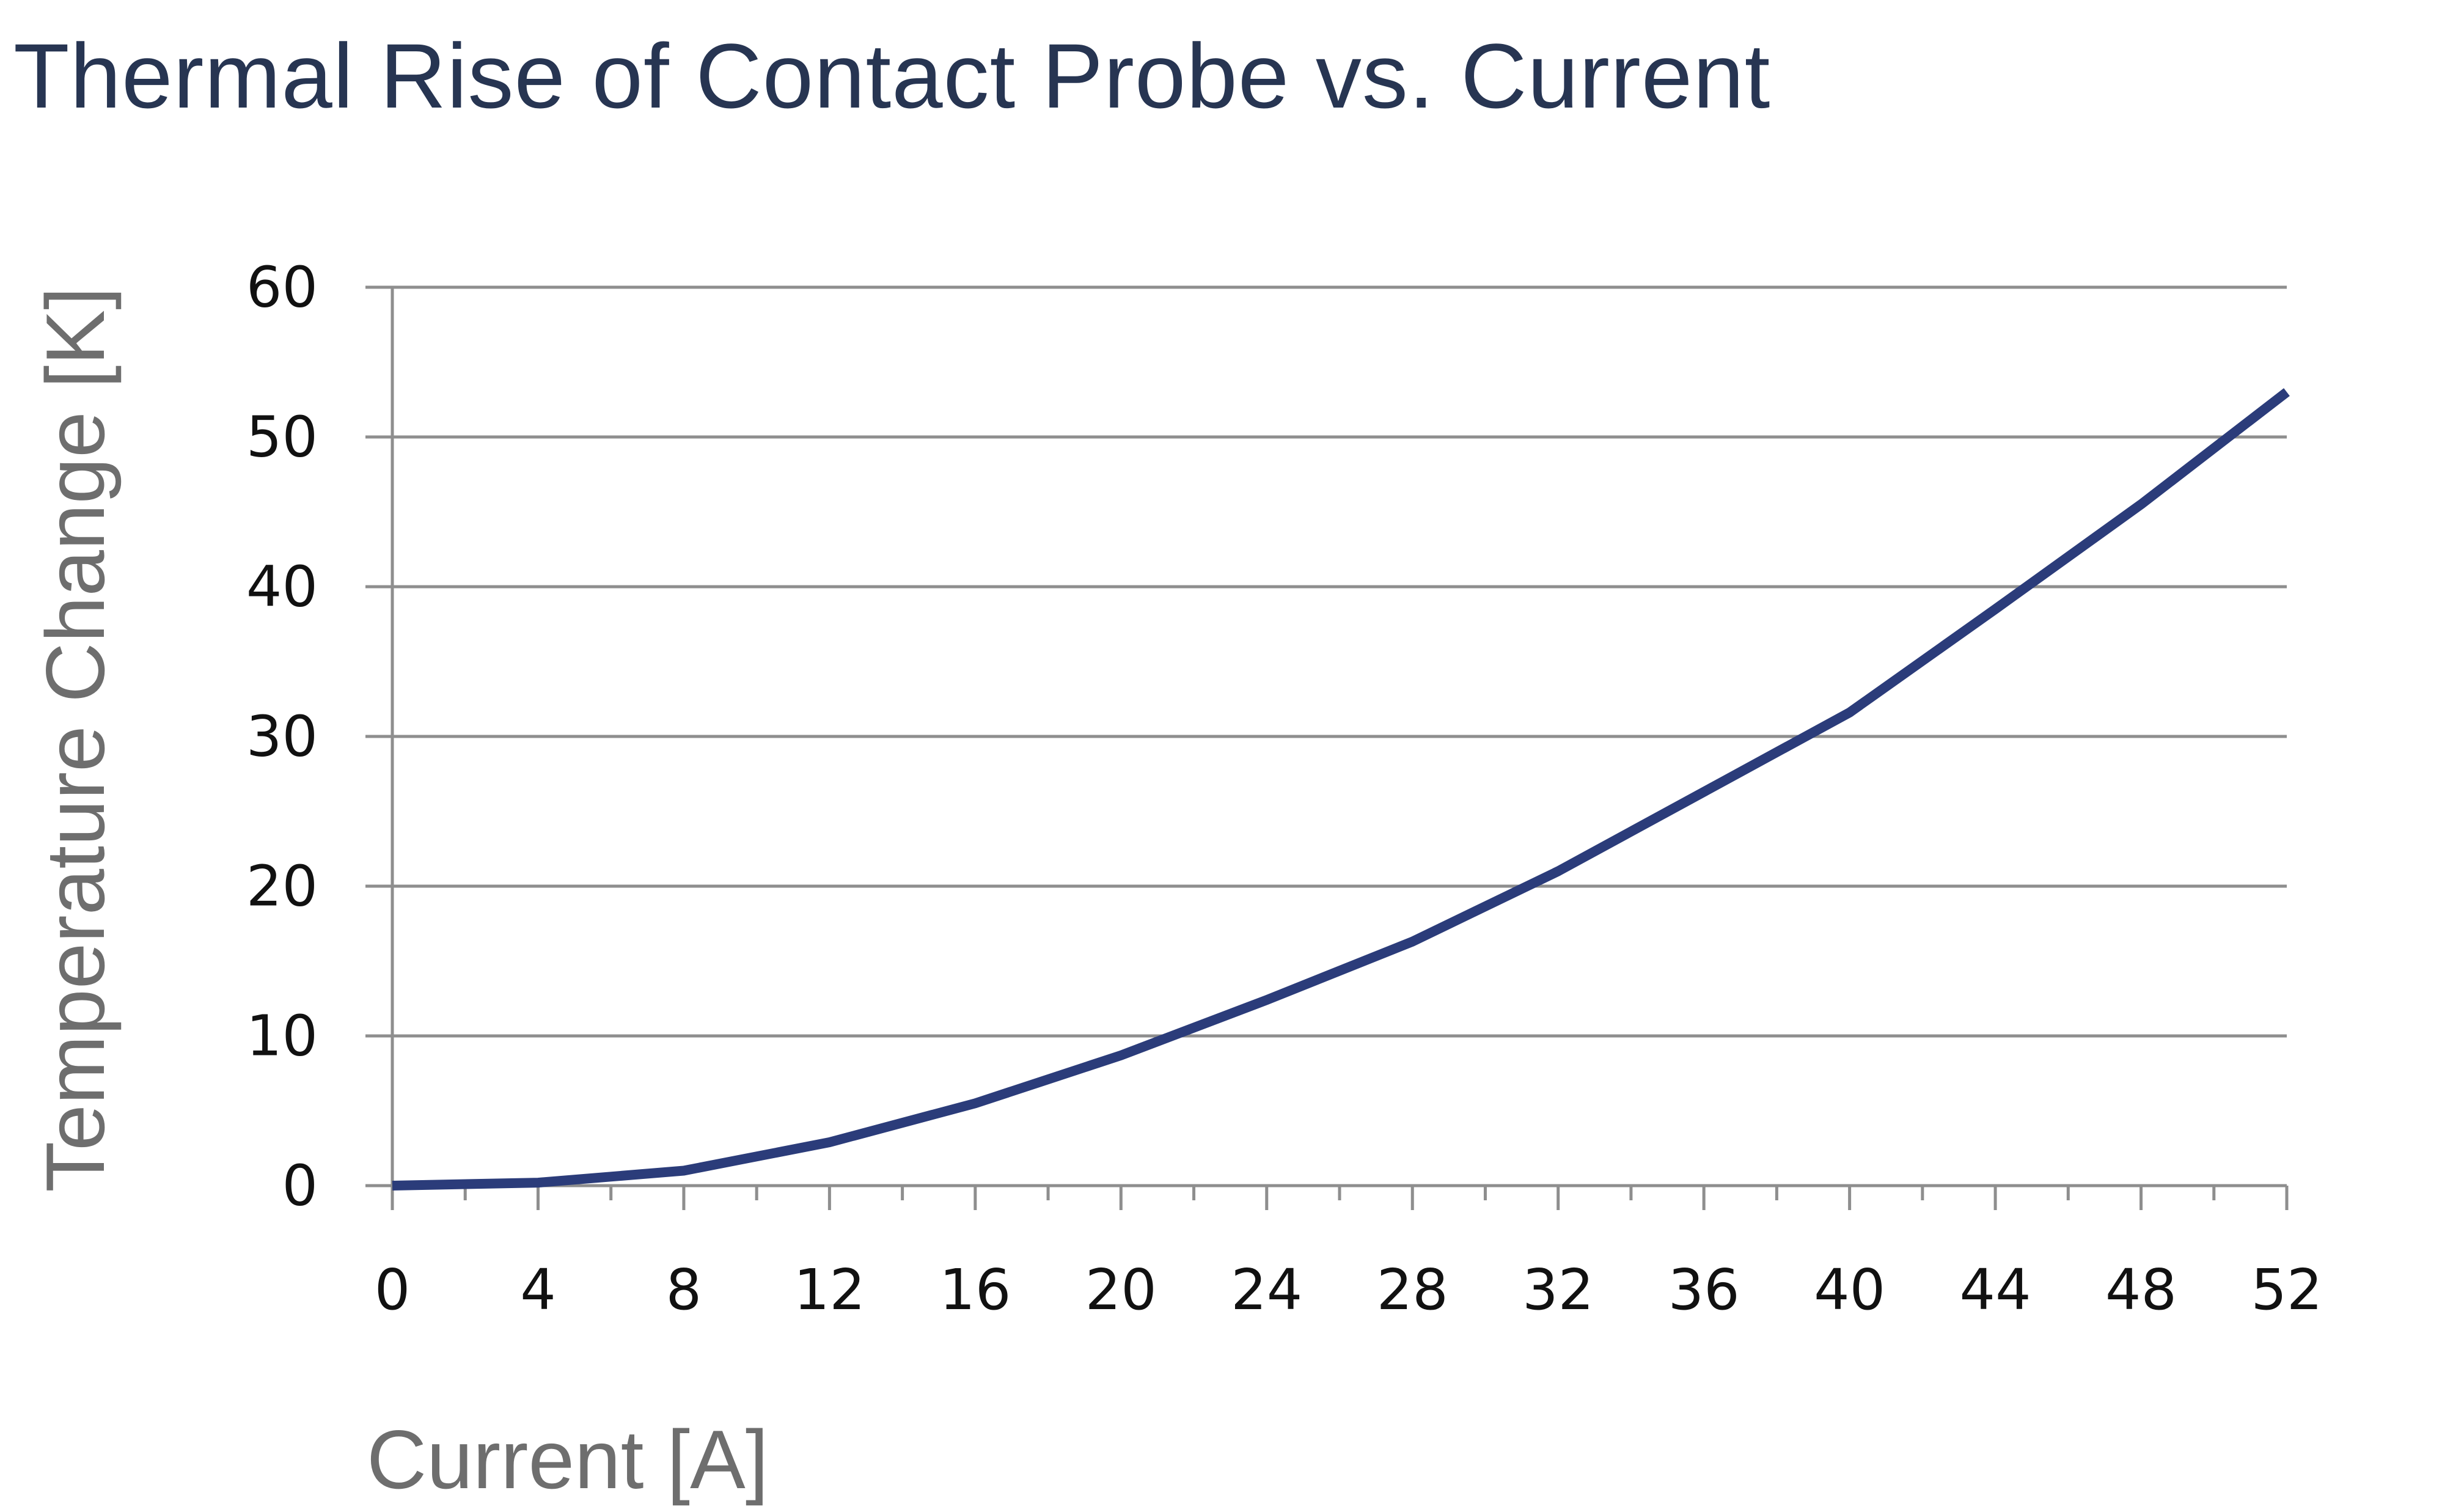 Image resolution: width=2464 pixels, height=1512 pixels. I want to click on x-tick-label: 44, so click(1996, 1290).